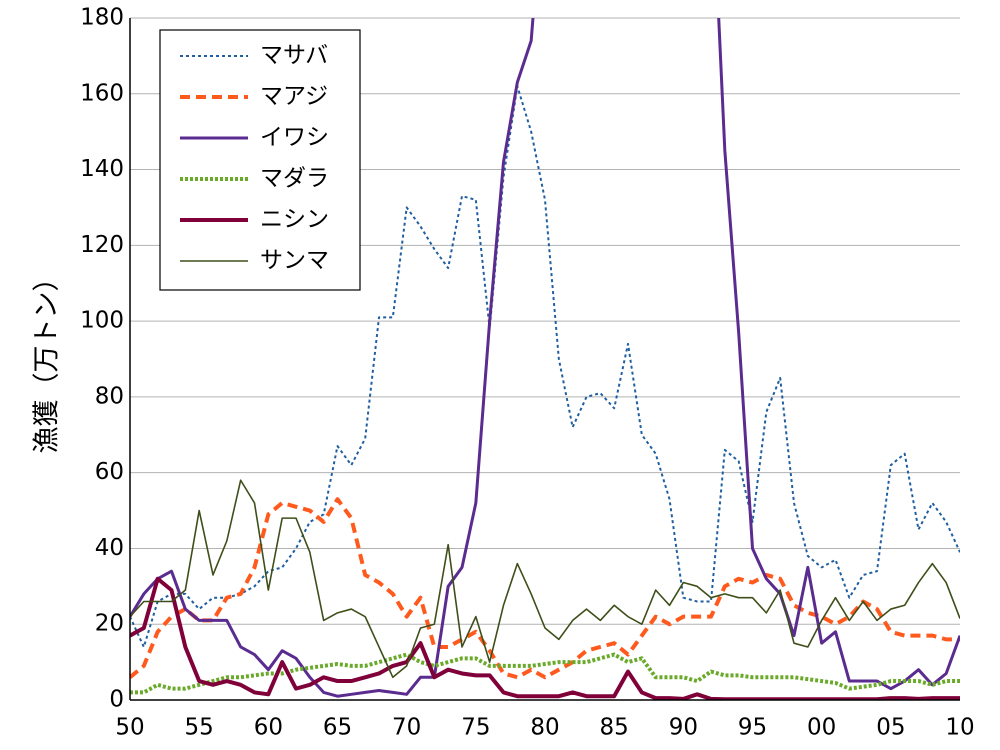  Describe the element at coordinates (294, 97) in the screenshot. I see `legend-label: マアジ` at that location.